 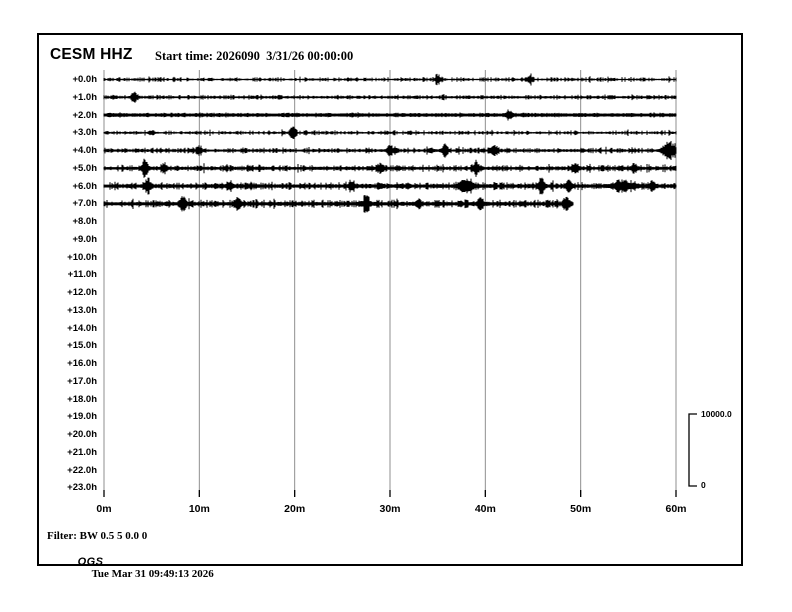 What do you see at coordinates (82, 399) in the screenshot?
I see `row-label: +18.0h` at bounding box center [82, 399].